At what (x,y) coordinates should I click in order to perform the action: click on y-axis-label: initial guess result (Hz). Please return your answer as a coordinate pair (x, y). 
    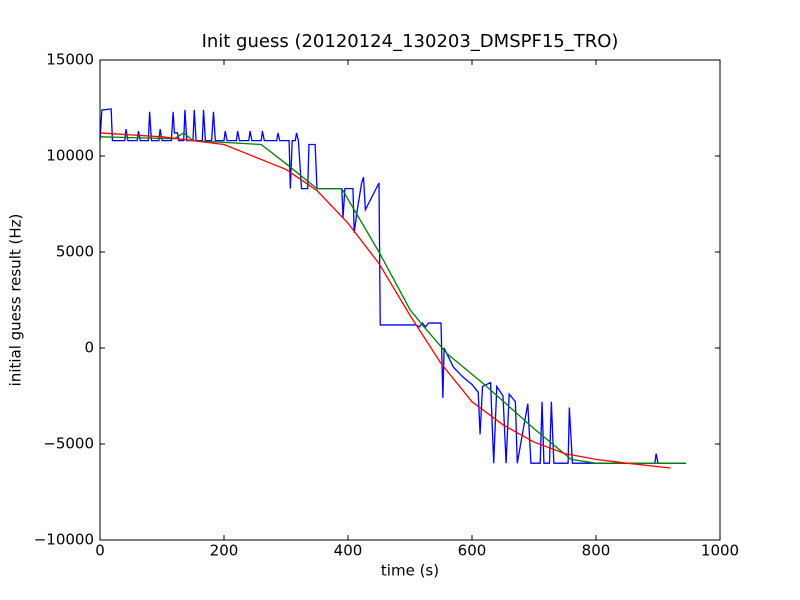
    Looking at the image, I should click on (16, 300).